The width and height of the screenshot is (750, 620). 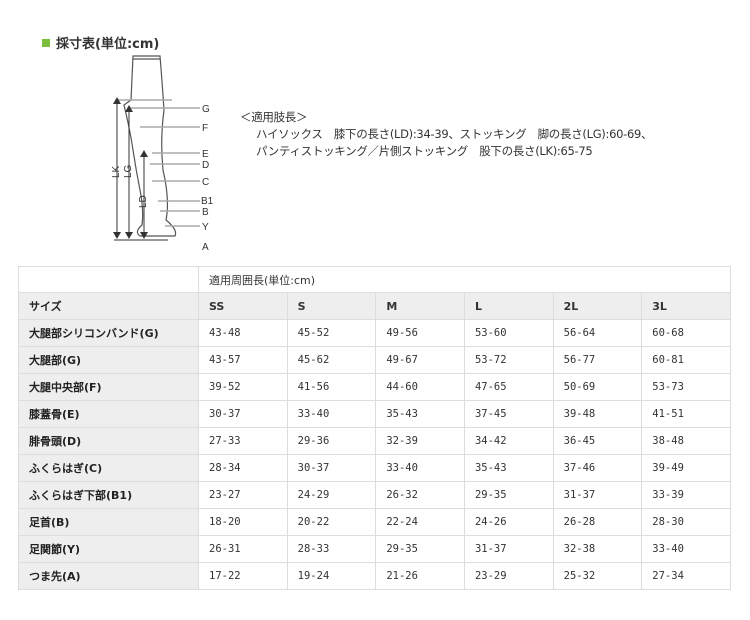 What do you see at coordinates (108, 468) in the screenshot?
I see `row-label: ふくらはぎ(C)` at bounding box center [108, 468].